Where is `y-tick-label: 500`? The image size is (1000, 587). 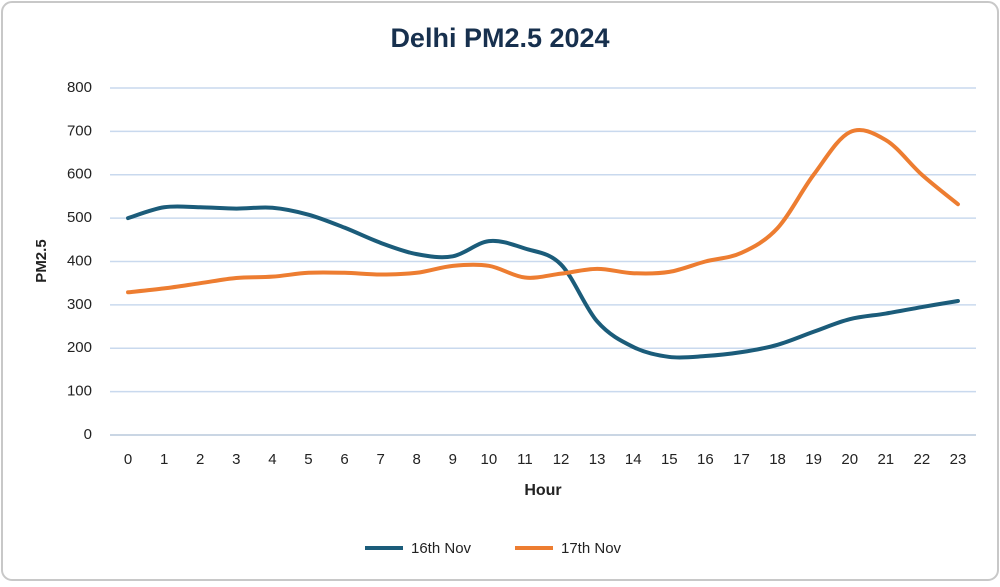
y-tick-label: 500 is located at coordinates (79, 217).